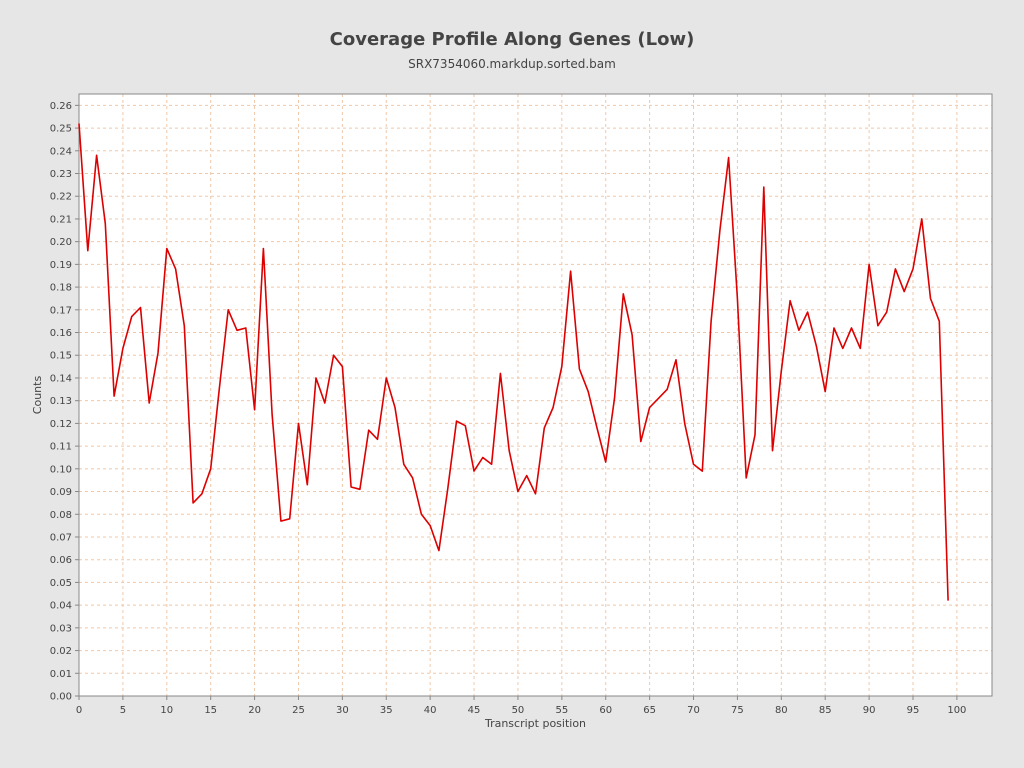 This screenshot has height=768, width=1024. Describe the element at coordinates (518, 710) in the screenshot. I see `x-tick-label: 50` at that location.